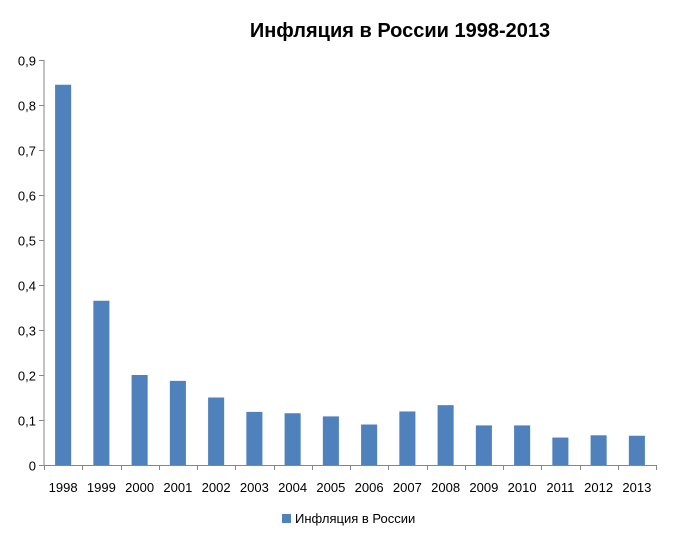  Describe the element at coordinates (400, 31) in the screenshot. I see `chart-title: Инфляция в России 1998-2013` at that location.